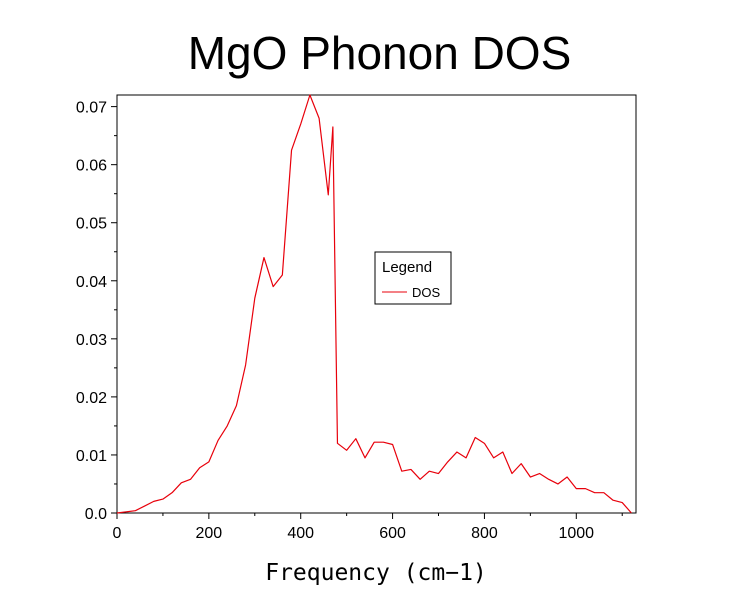  Describe the element at coordinates (209, 533) in the screenshot. I see `x-tick-label: 200` at that location.